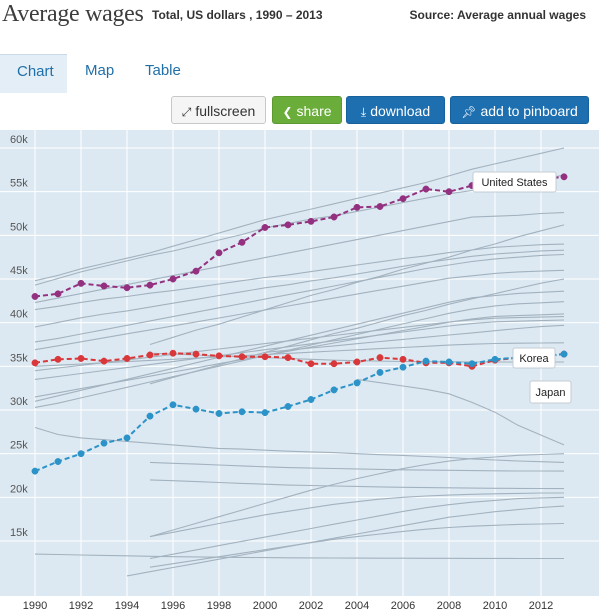 The height and width of the screenshot is (616, 599). I want to click on tab-chart-label: Chart, so click(35, 71).